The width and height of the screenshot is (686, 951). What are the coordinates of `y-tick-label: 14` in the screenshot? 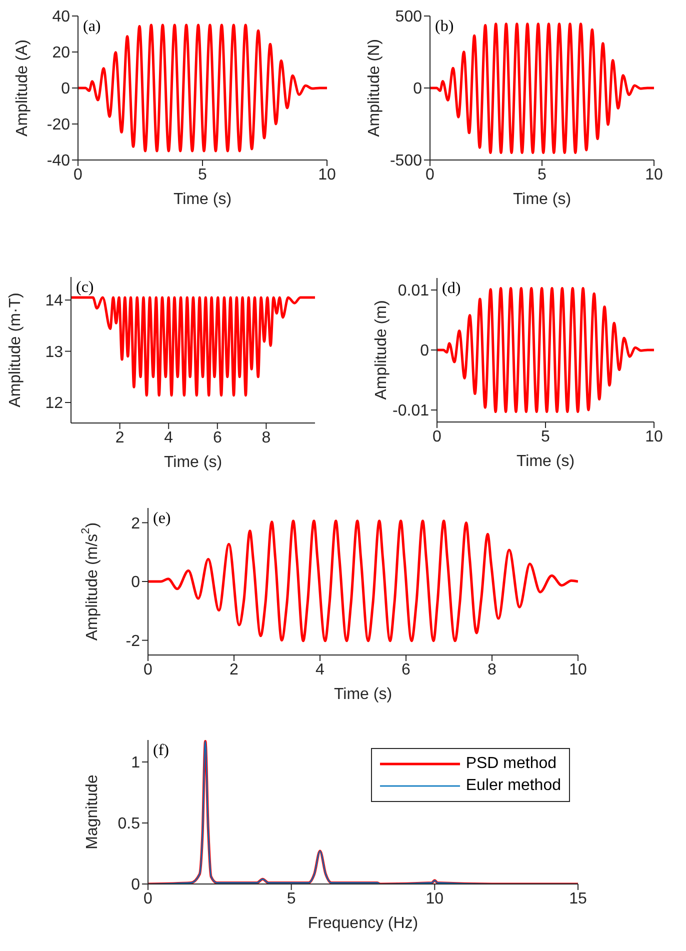 It's located at (54, 301).